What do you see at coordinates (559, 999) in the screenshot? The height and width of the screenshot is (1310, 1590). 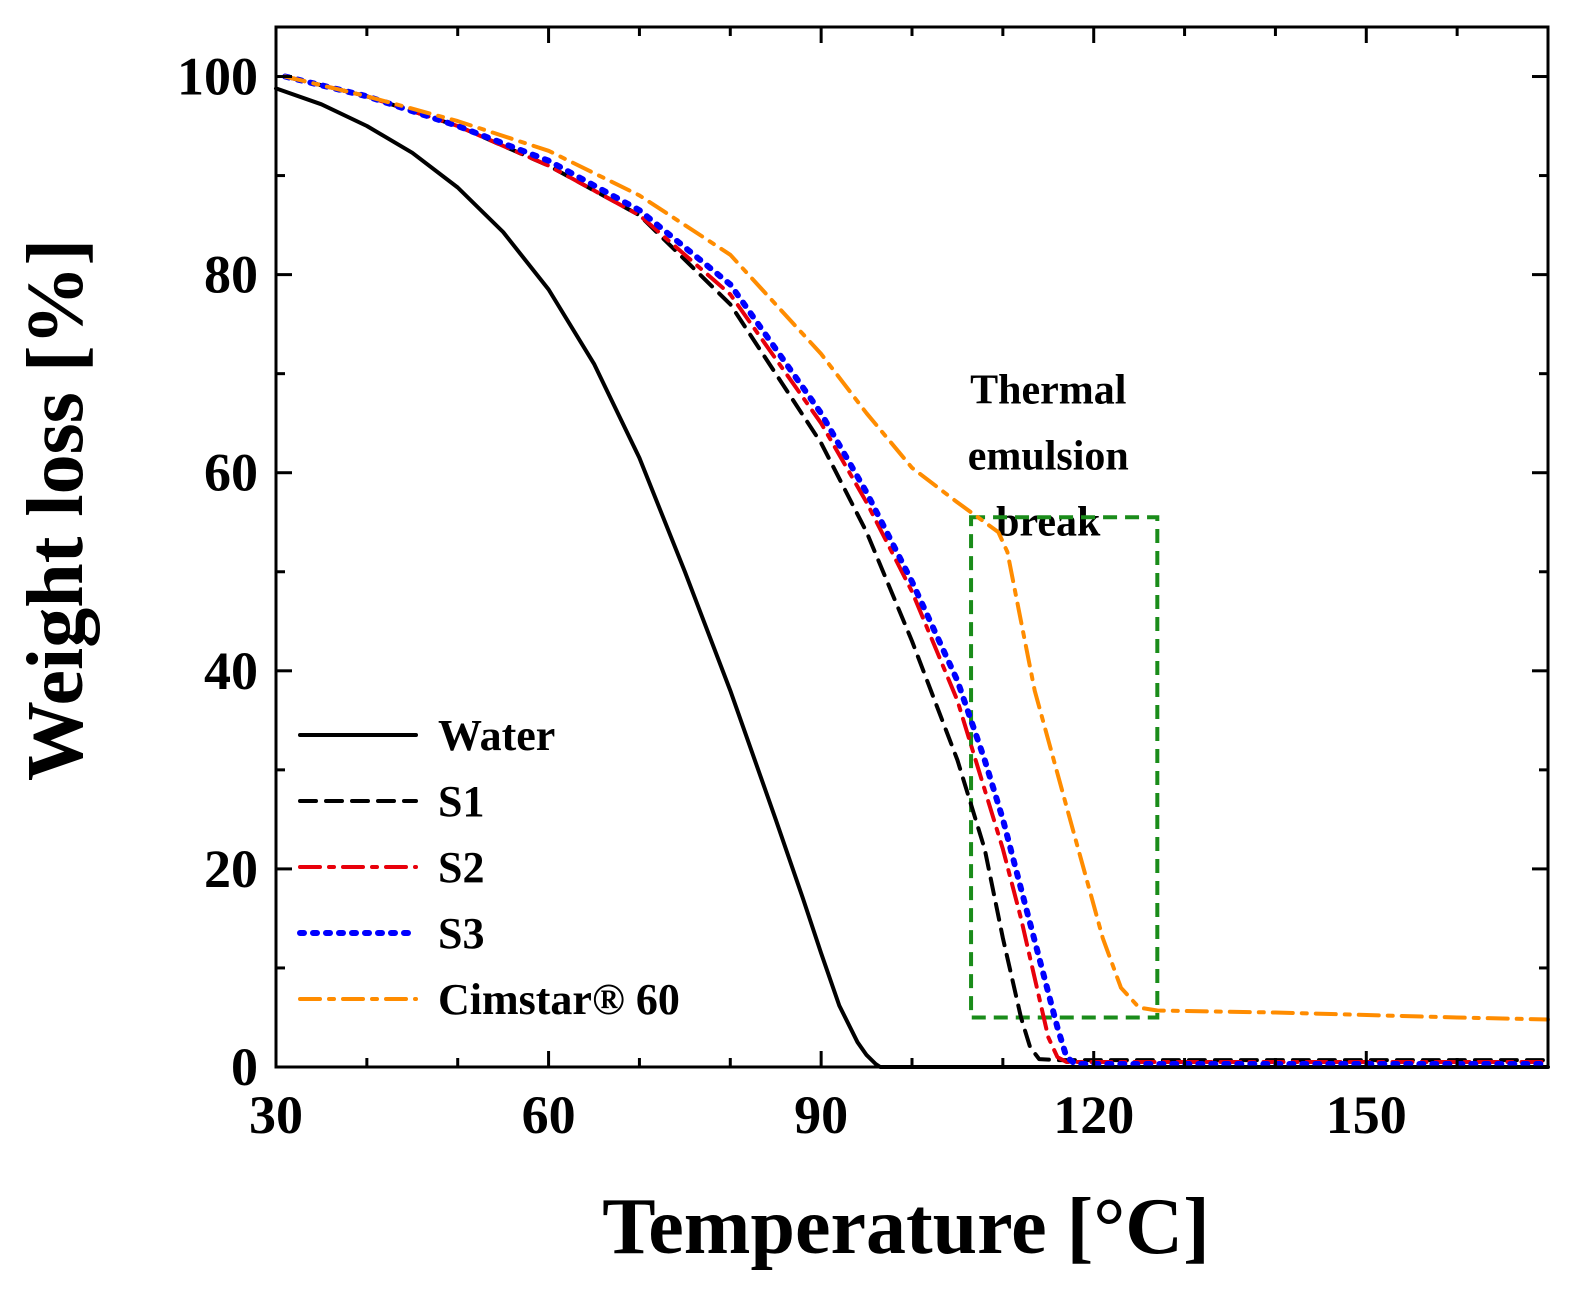 I see `legend-label-4: Cimstar® 60` at bounding box center [559, 999].